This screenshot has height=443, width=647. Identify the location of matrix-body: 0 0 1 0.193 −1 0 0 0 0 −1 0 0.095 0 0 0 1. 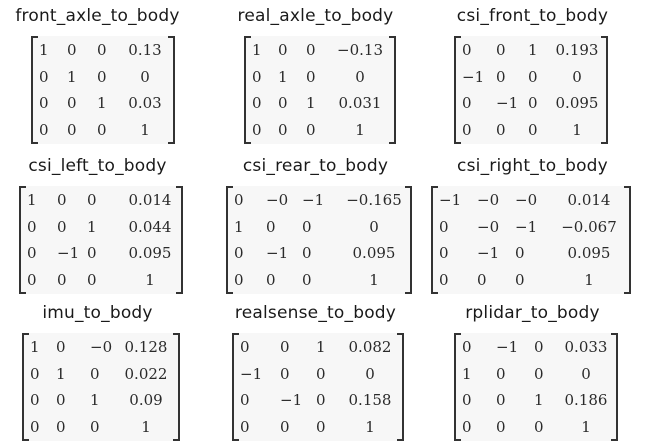
(531, 90).